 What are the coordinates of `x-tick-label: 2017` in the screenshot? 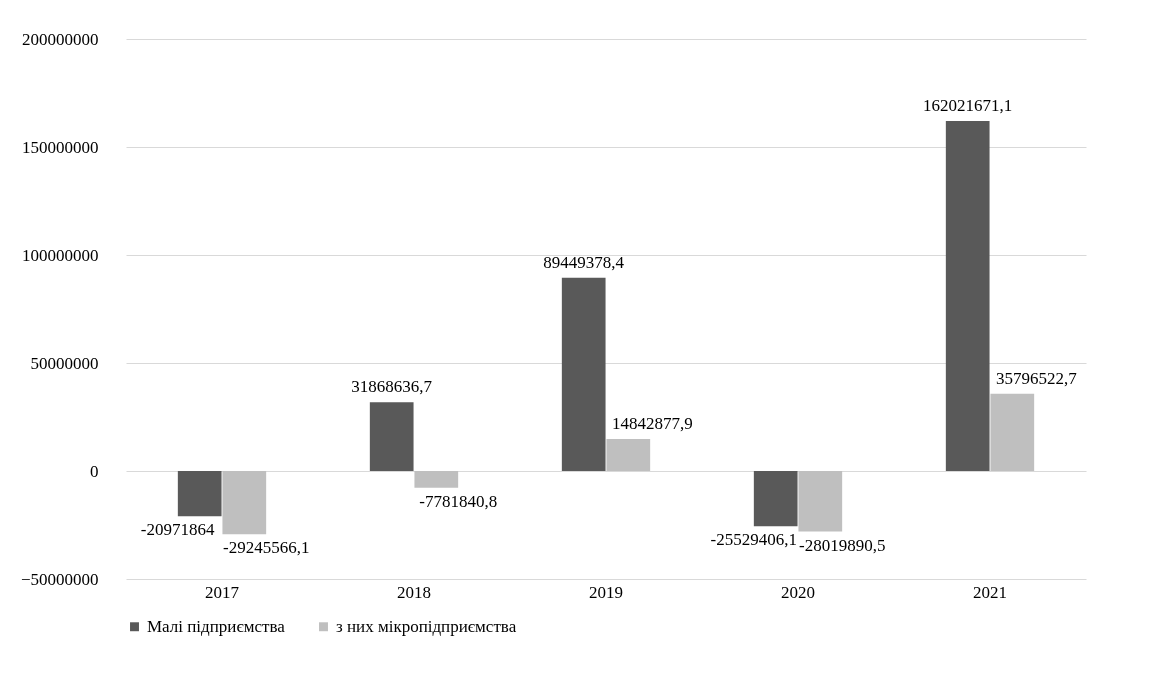 It's located at (222, 592).